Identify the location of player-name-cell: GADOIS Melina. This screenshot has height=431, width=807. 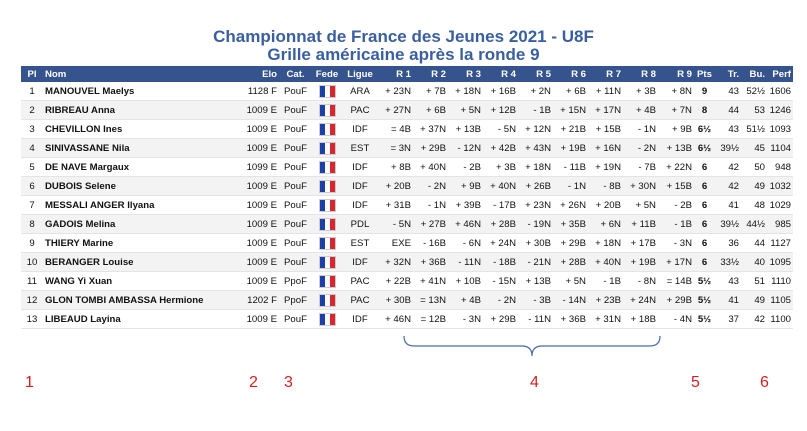
(80, 224).